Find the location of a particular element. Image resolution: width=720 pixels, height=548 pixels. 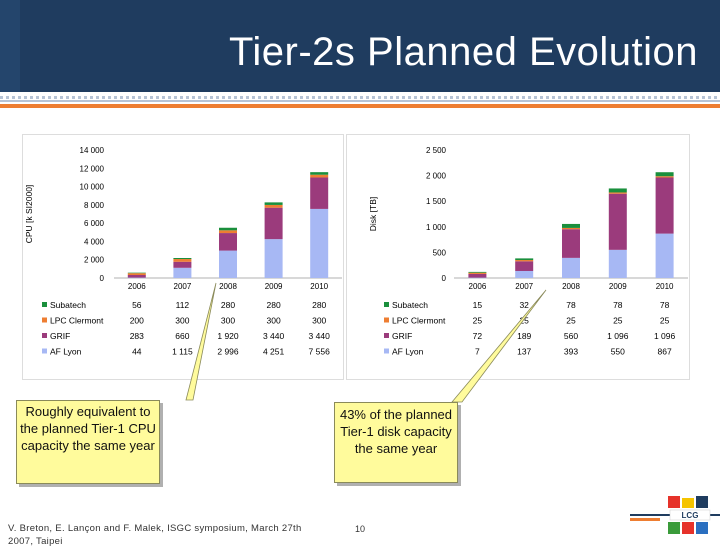

disk-ytick-label: 500 is located at coordinates (440, 252).